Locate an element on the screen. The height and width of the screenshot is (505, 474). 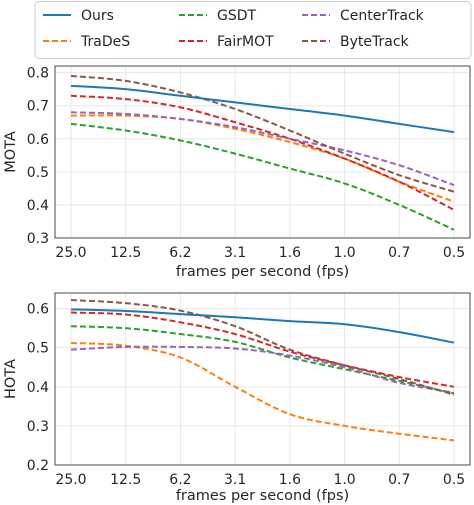
legend-label-fairmot: FairMOT is located at coordinates (245, 42).